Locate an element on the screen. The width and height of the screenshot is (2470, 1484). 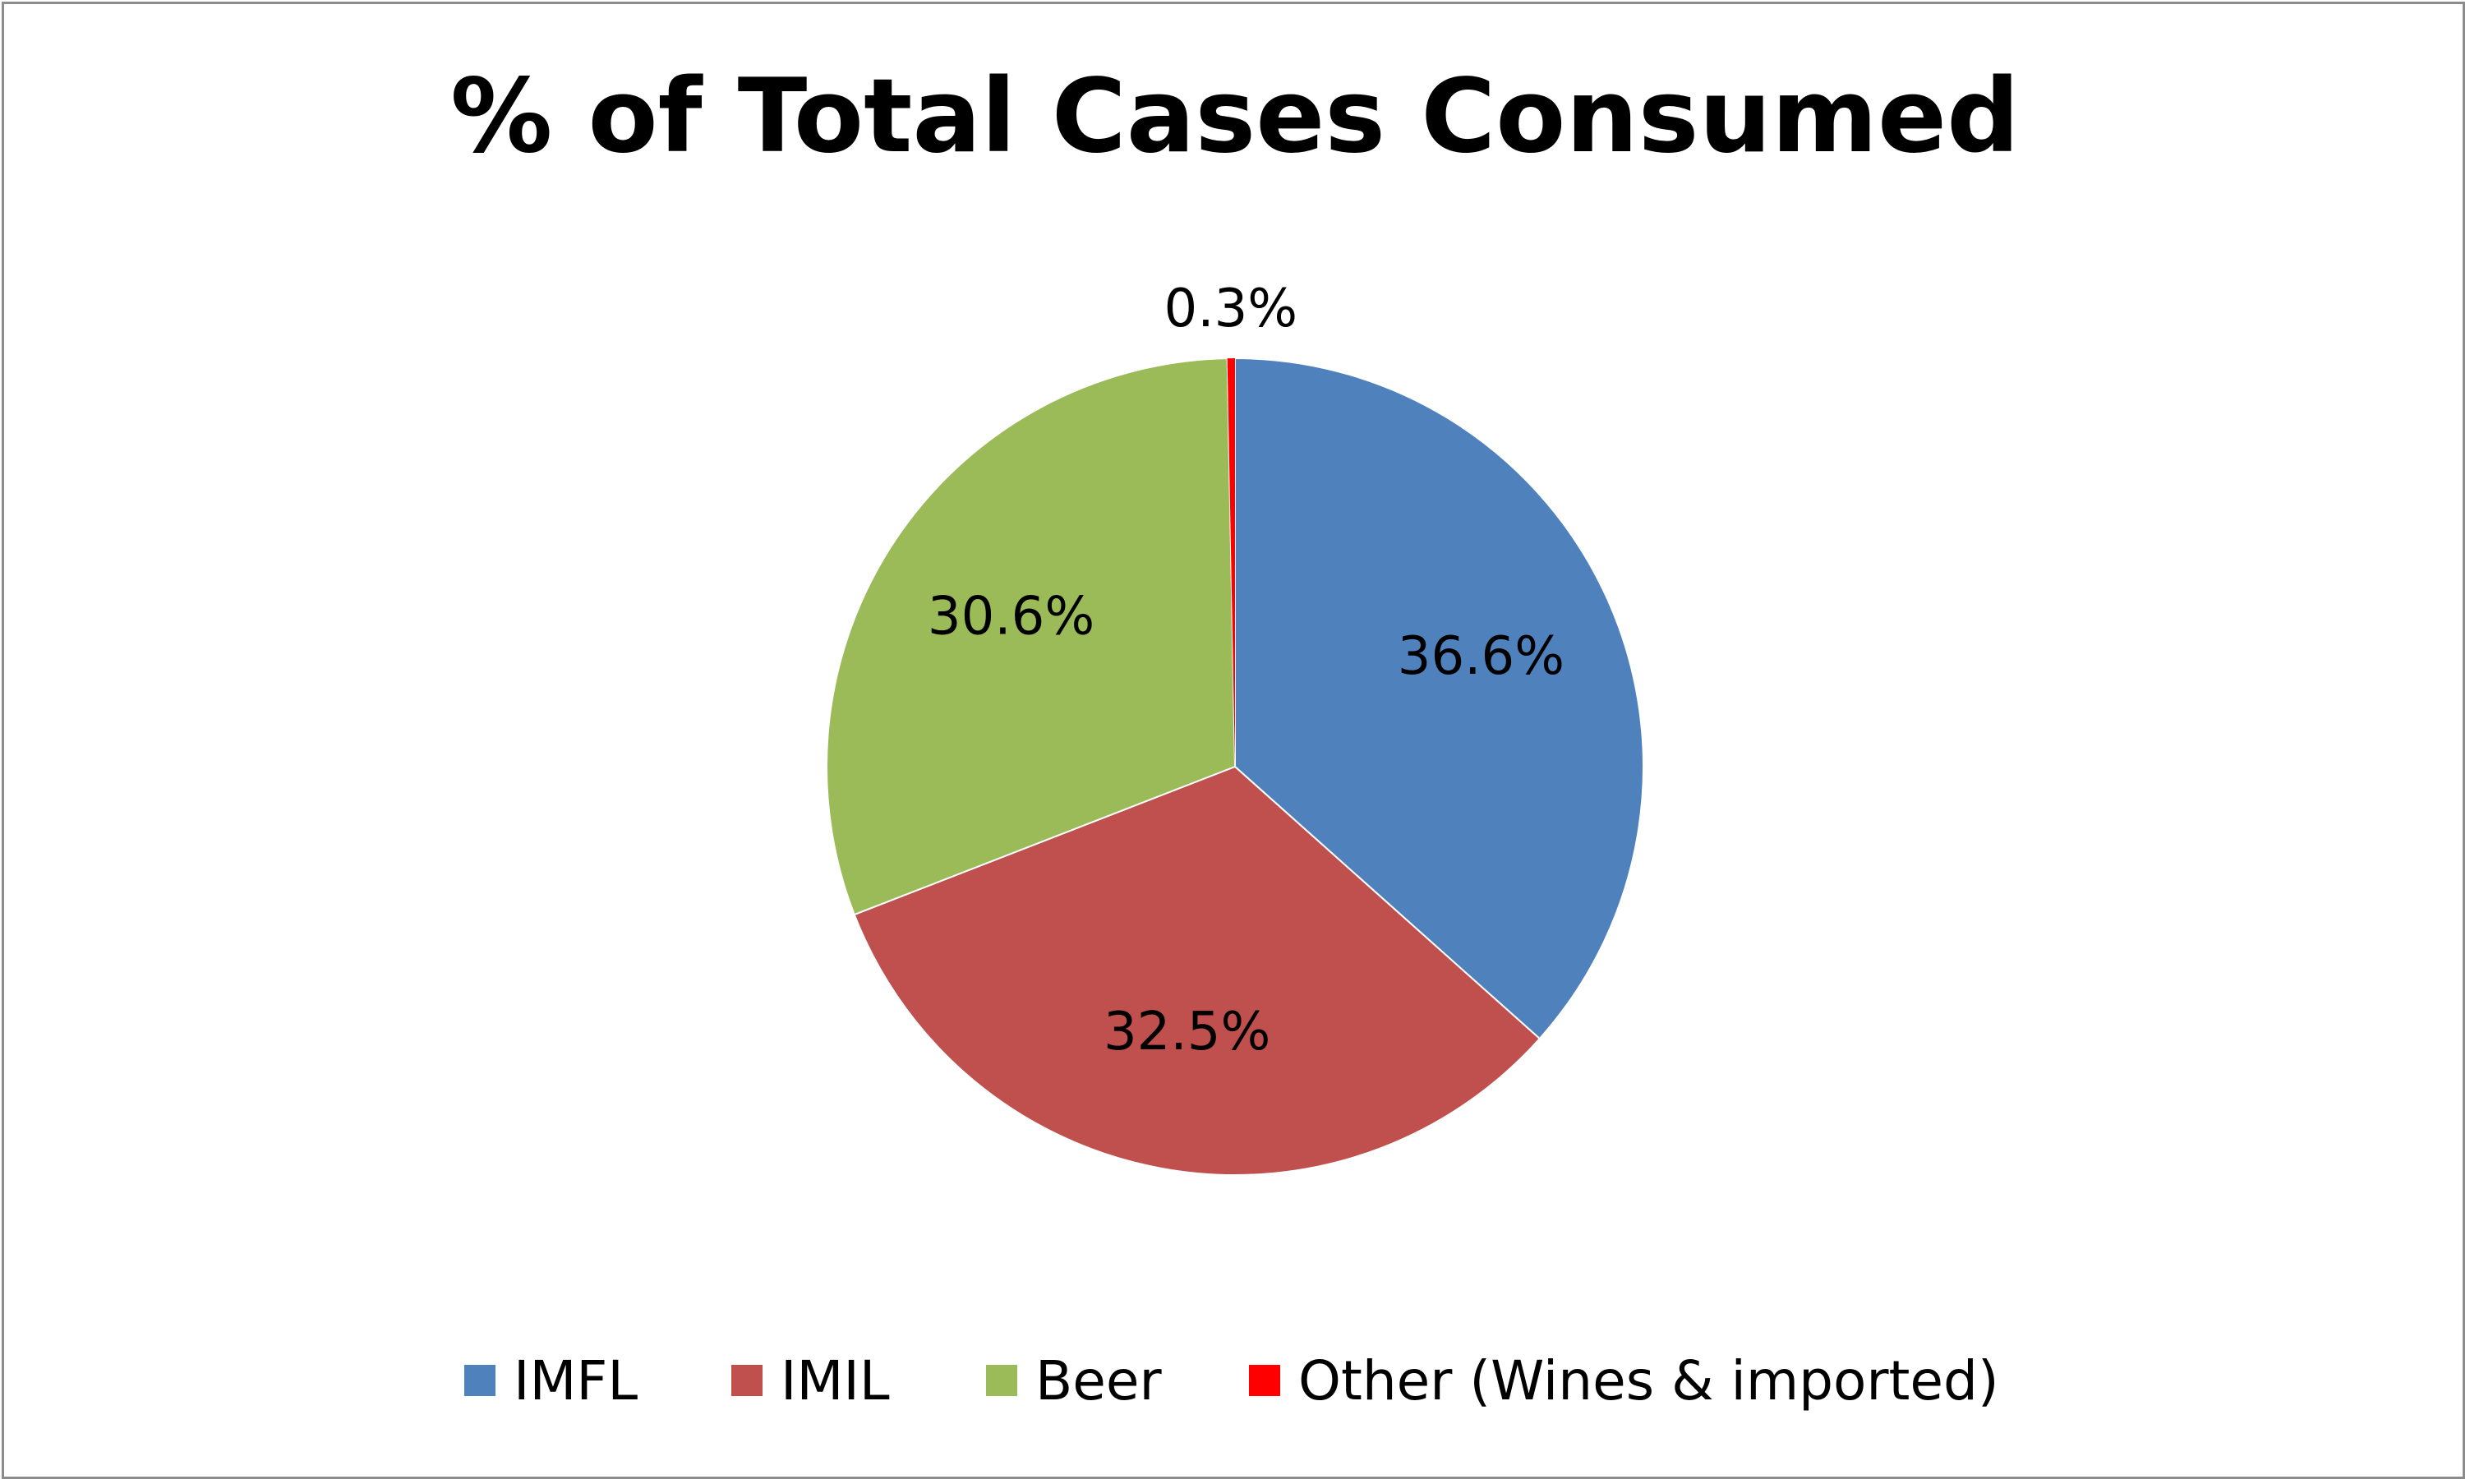
legend: IMFL IMIL Beer Other (Wines & imported) is located at coordinates (1235, 1380).